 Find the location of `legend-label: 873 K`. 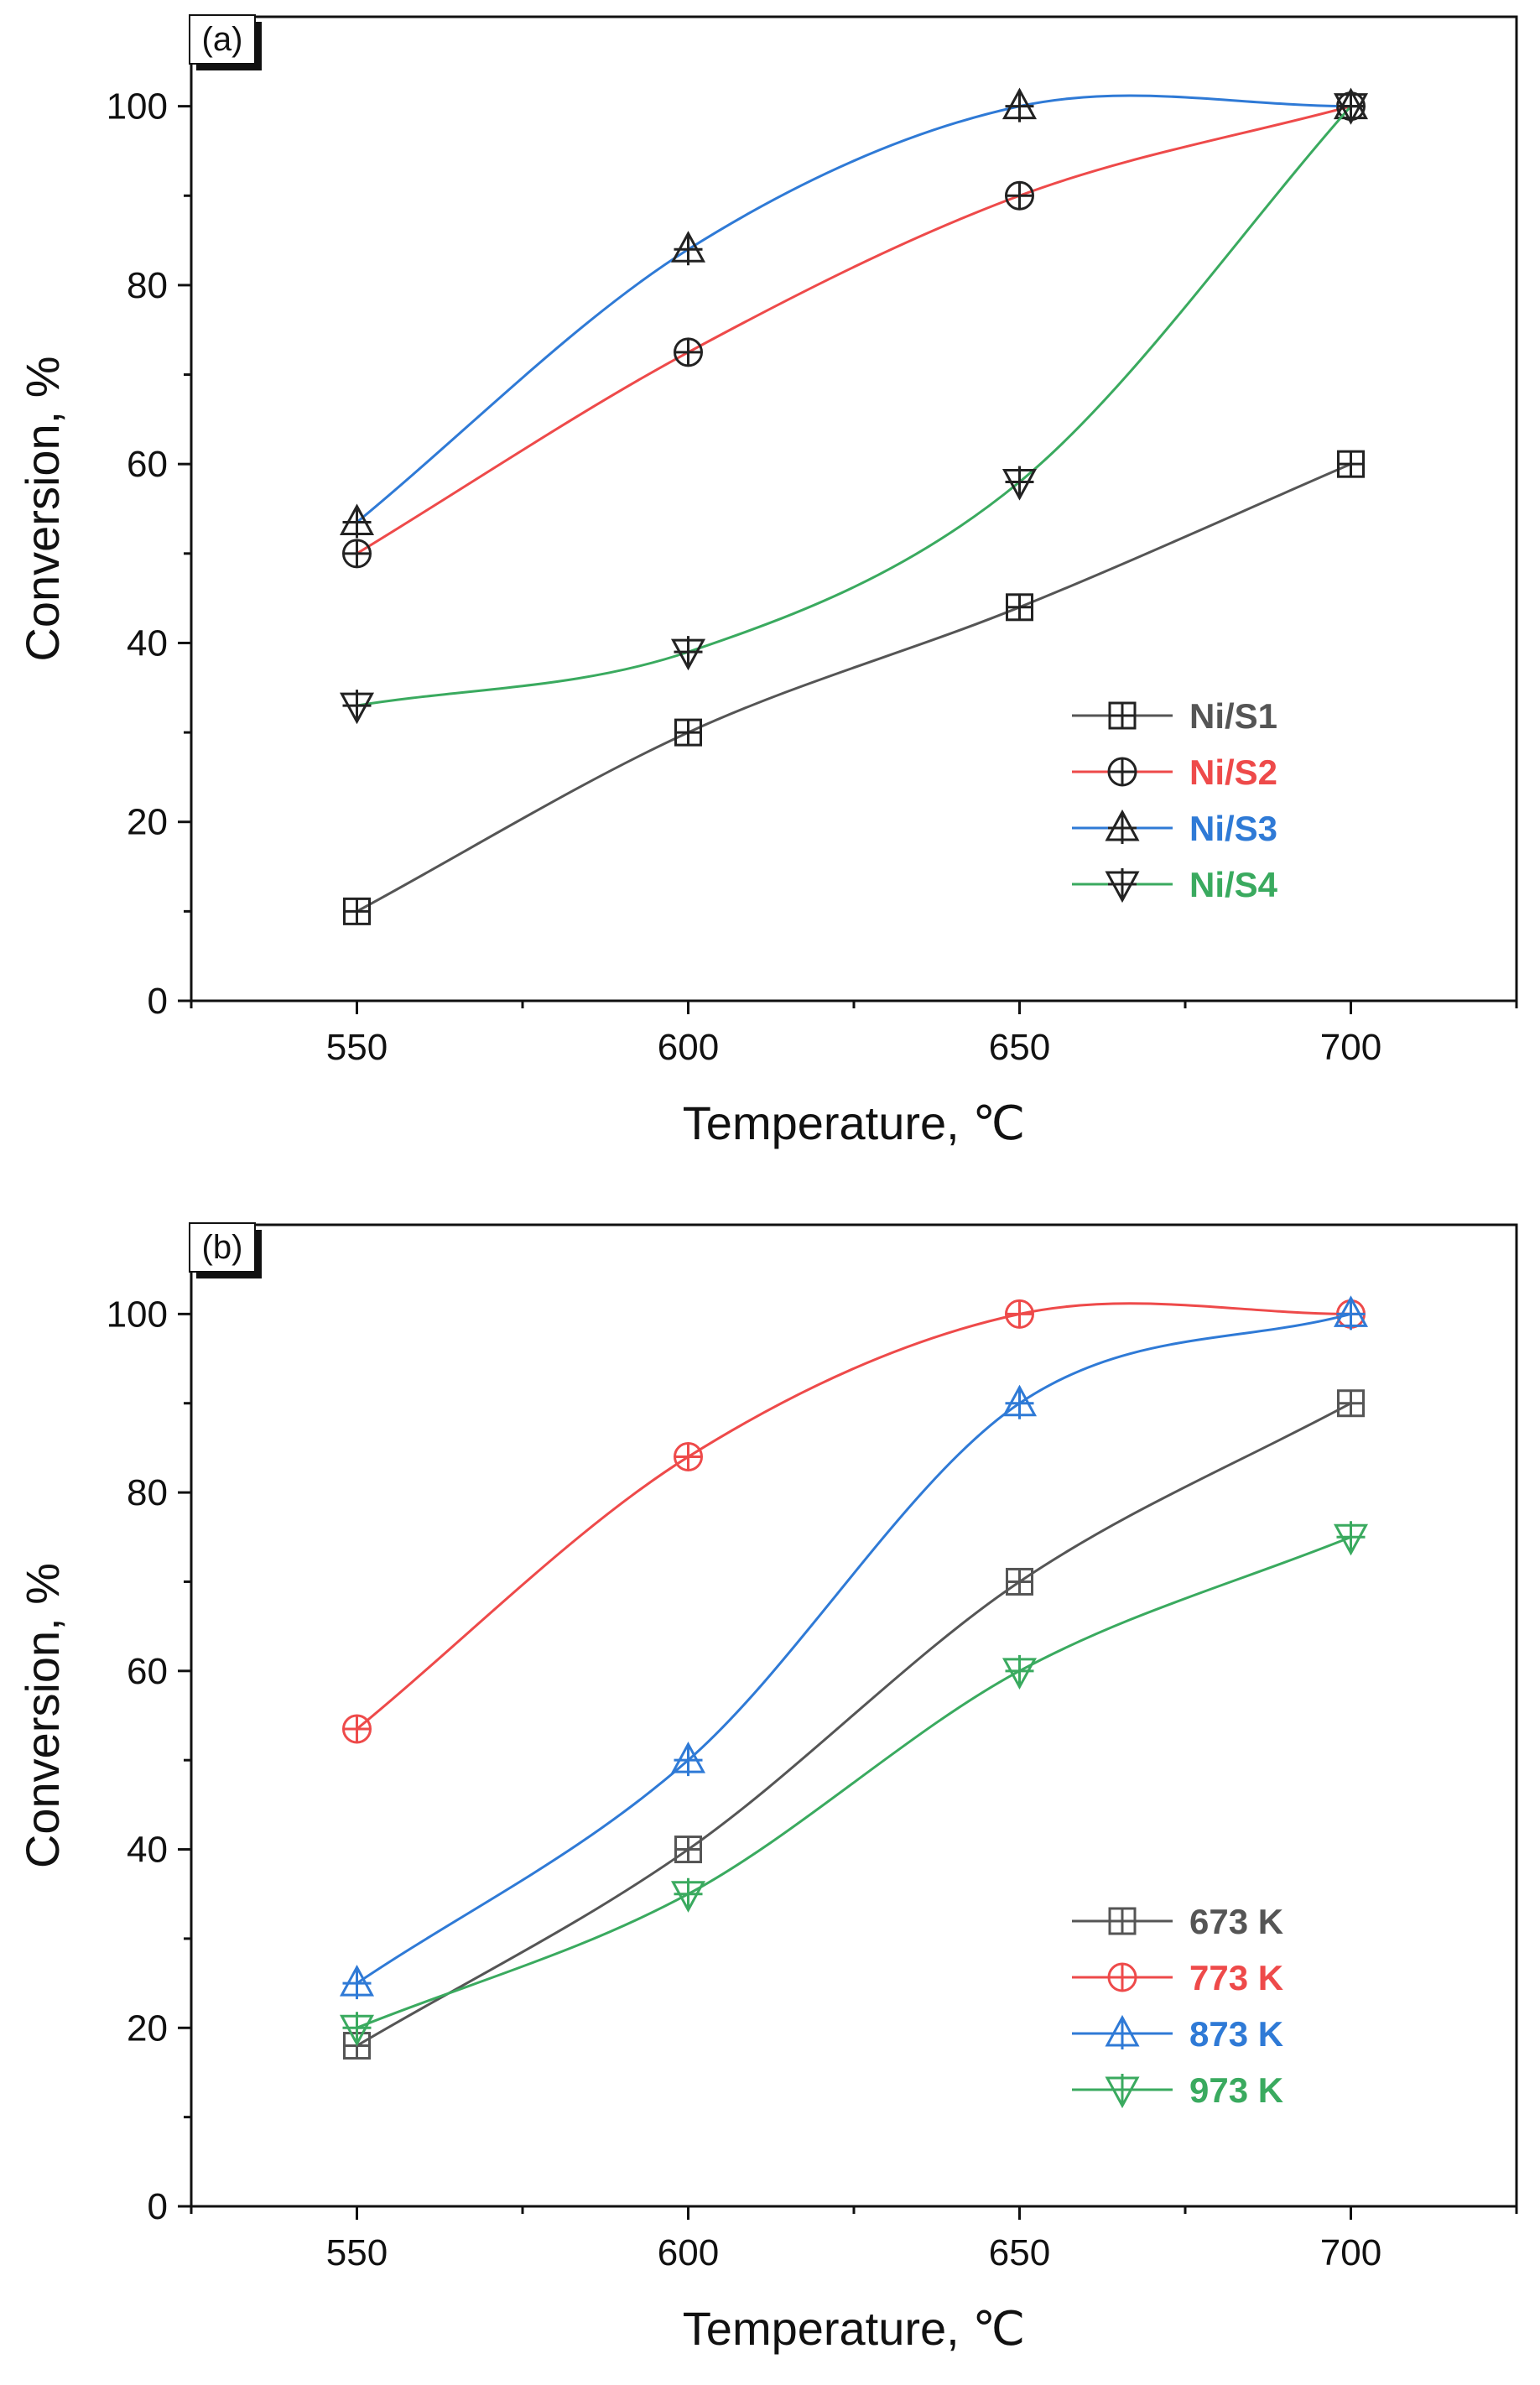

legend-label: 873 K is located at coordinates (1236, 2034).